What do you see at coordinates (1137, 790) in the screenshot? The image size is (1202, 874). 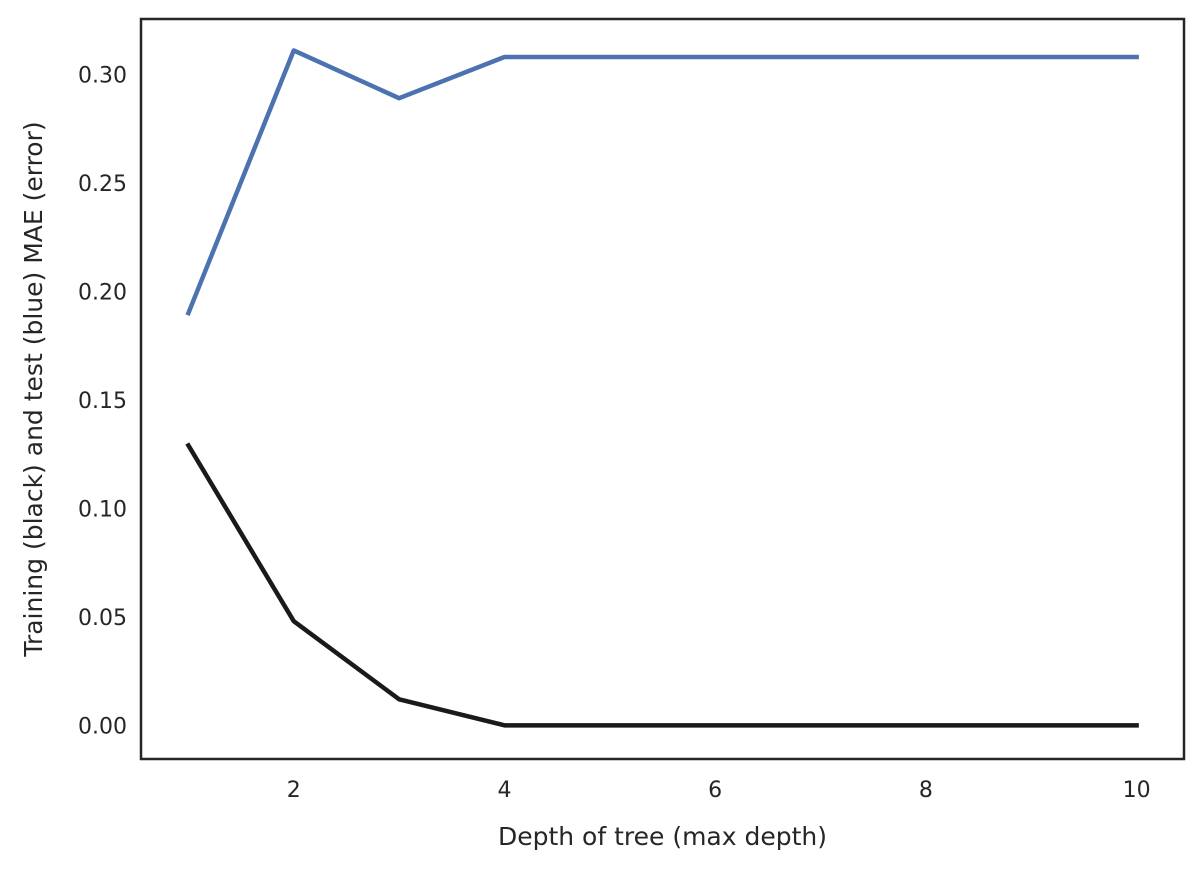 I see `x-tick-label: 10` at bounding box center [1137, 790].